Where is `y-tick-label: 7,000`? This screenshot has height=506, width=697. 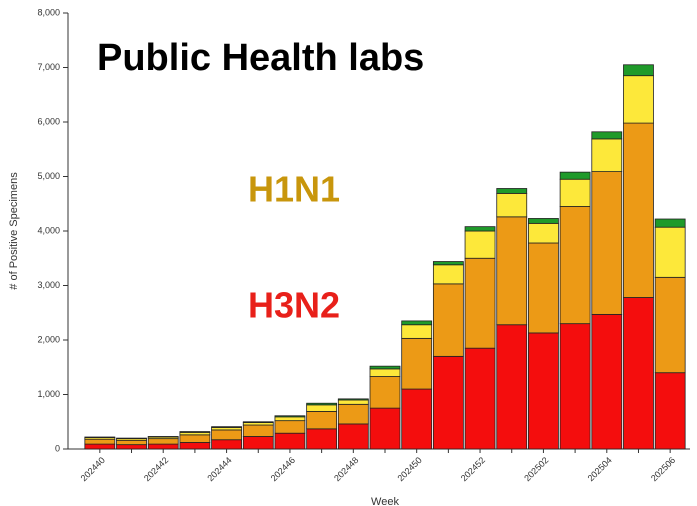
y-tick-label: 7,000 is located at coordinates (48, 67).